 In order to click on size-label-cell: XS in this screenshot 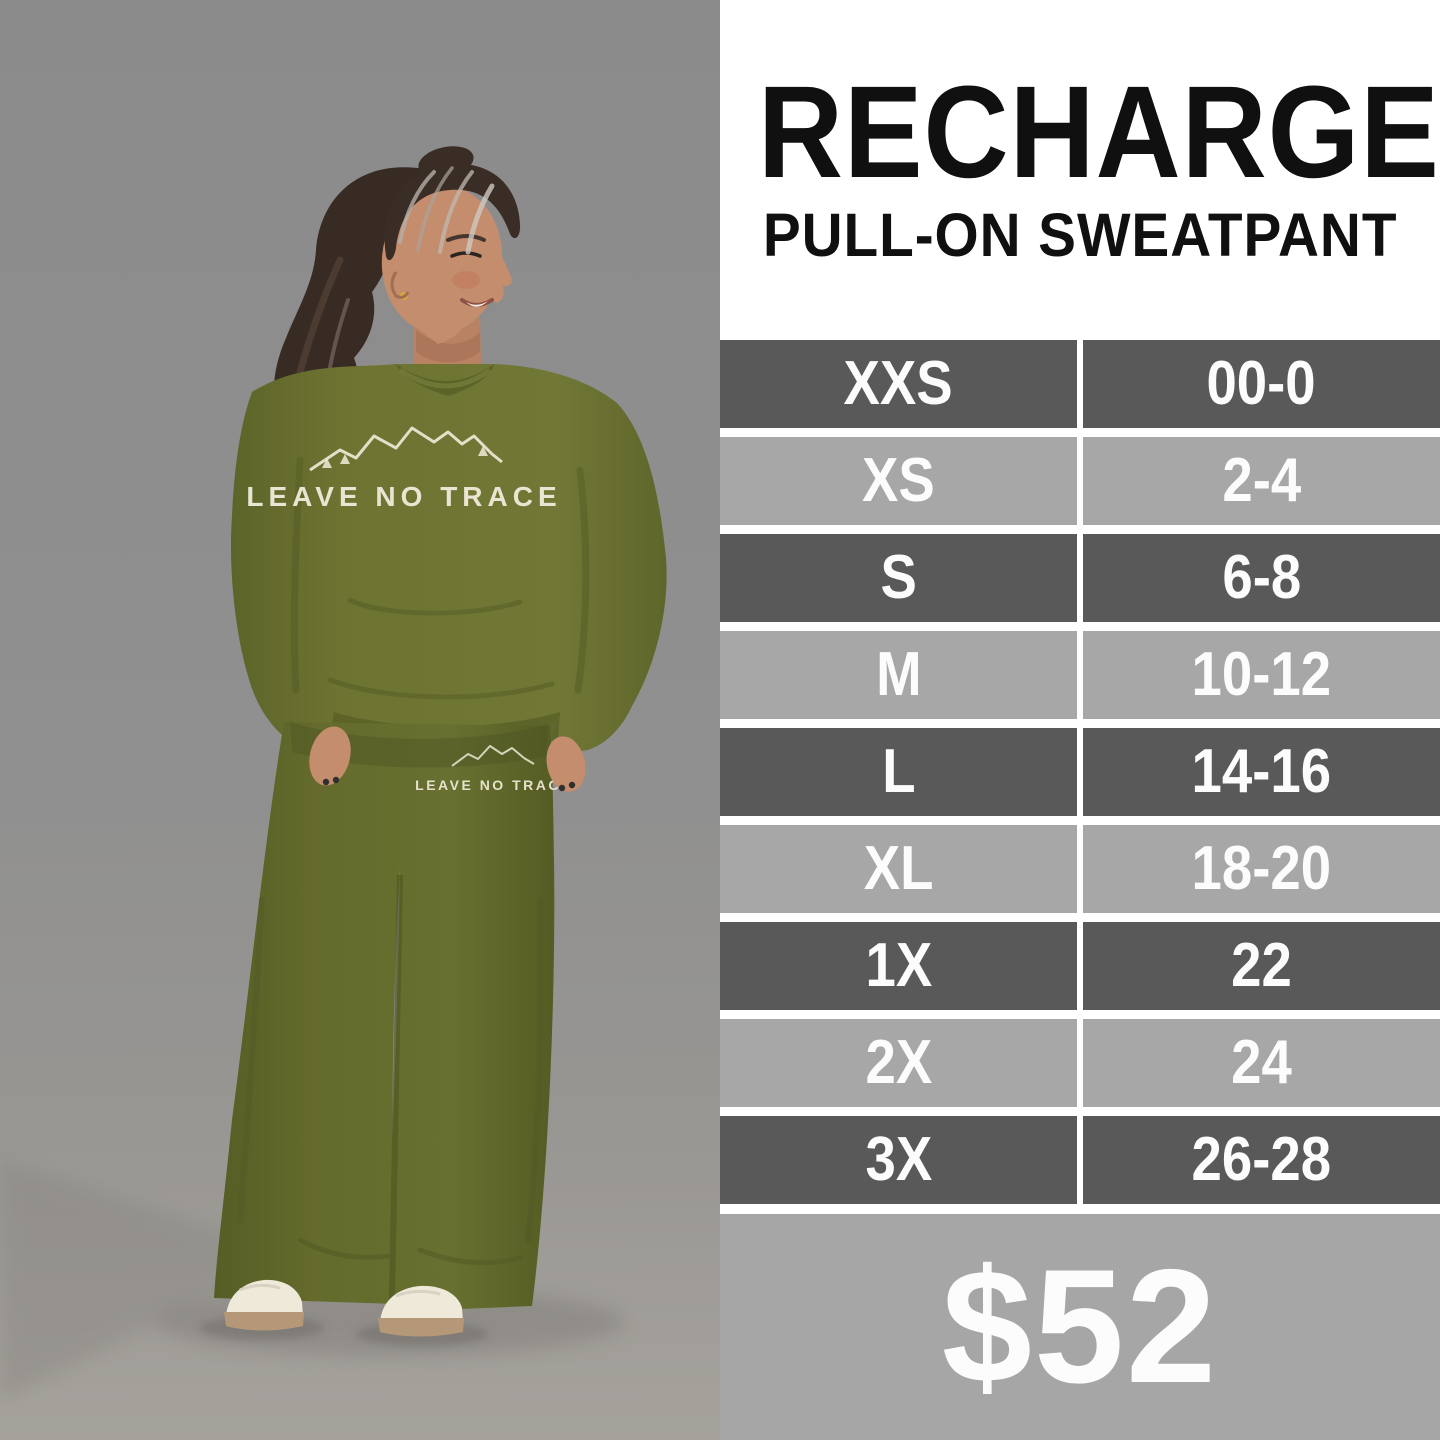, I will do `click(898, 481)`.